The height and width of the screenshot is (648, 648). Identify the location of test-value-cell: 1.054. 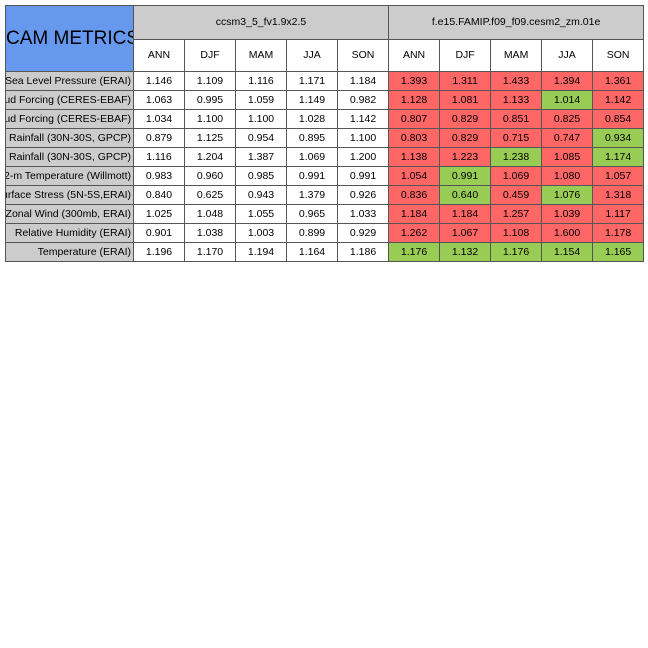
(414, 176).